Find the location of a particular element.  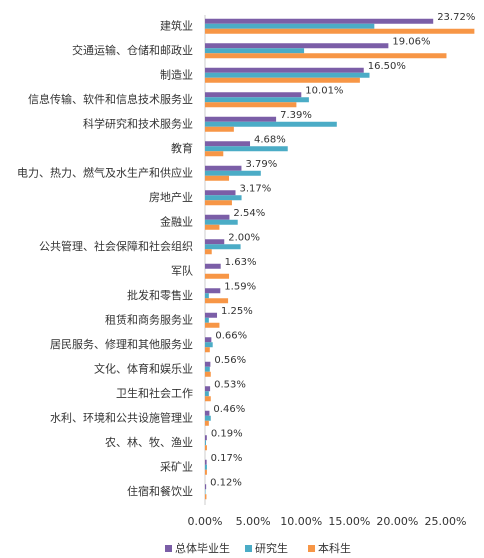

y-tick-label: 租赁和商务服务业 is located at coordinates (149, 319).